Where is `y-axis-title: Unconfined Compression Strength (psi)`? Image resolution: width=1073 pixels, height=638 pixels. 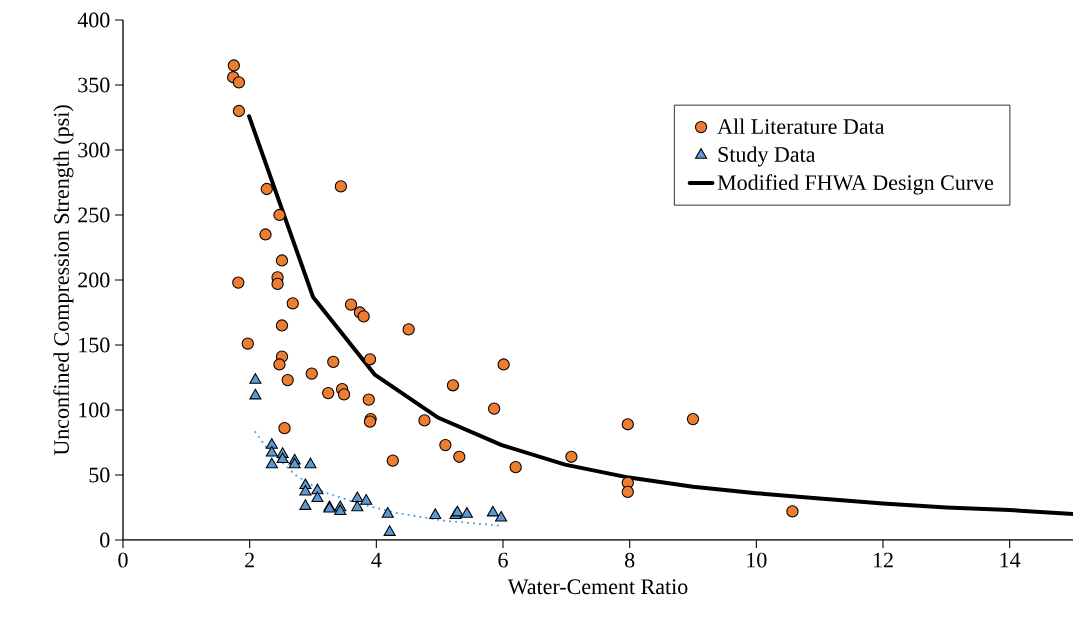 y-axis-title: Unconfined Compression Strength (psi) is located at coordinates (63, 280).